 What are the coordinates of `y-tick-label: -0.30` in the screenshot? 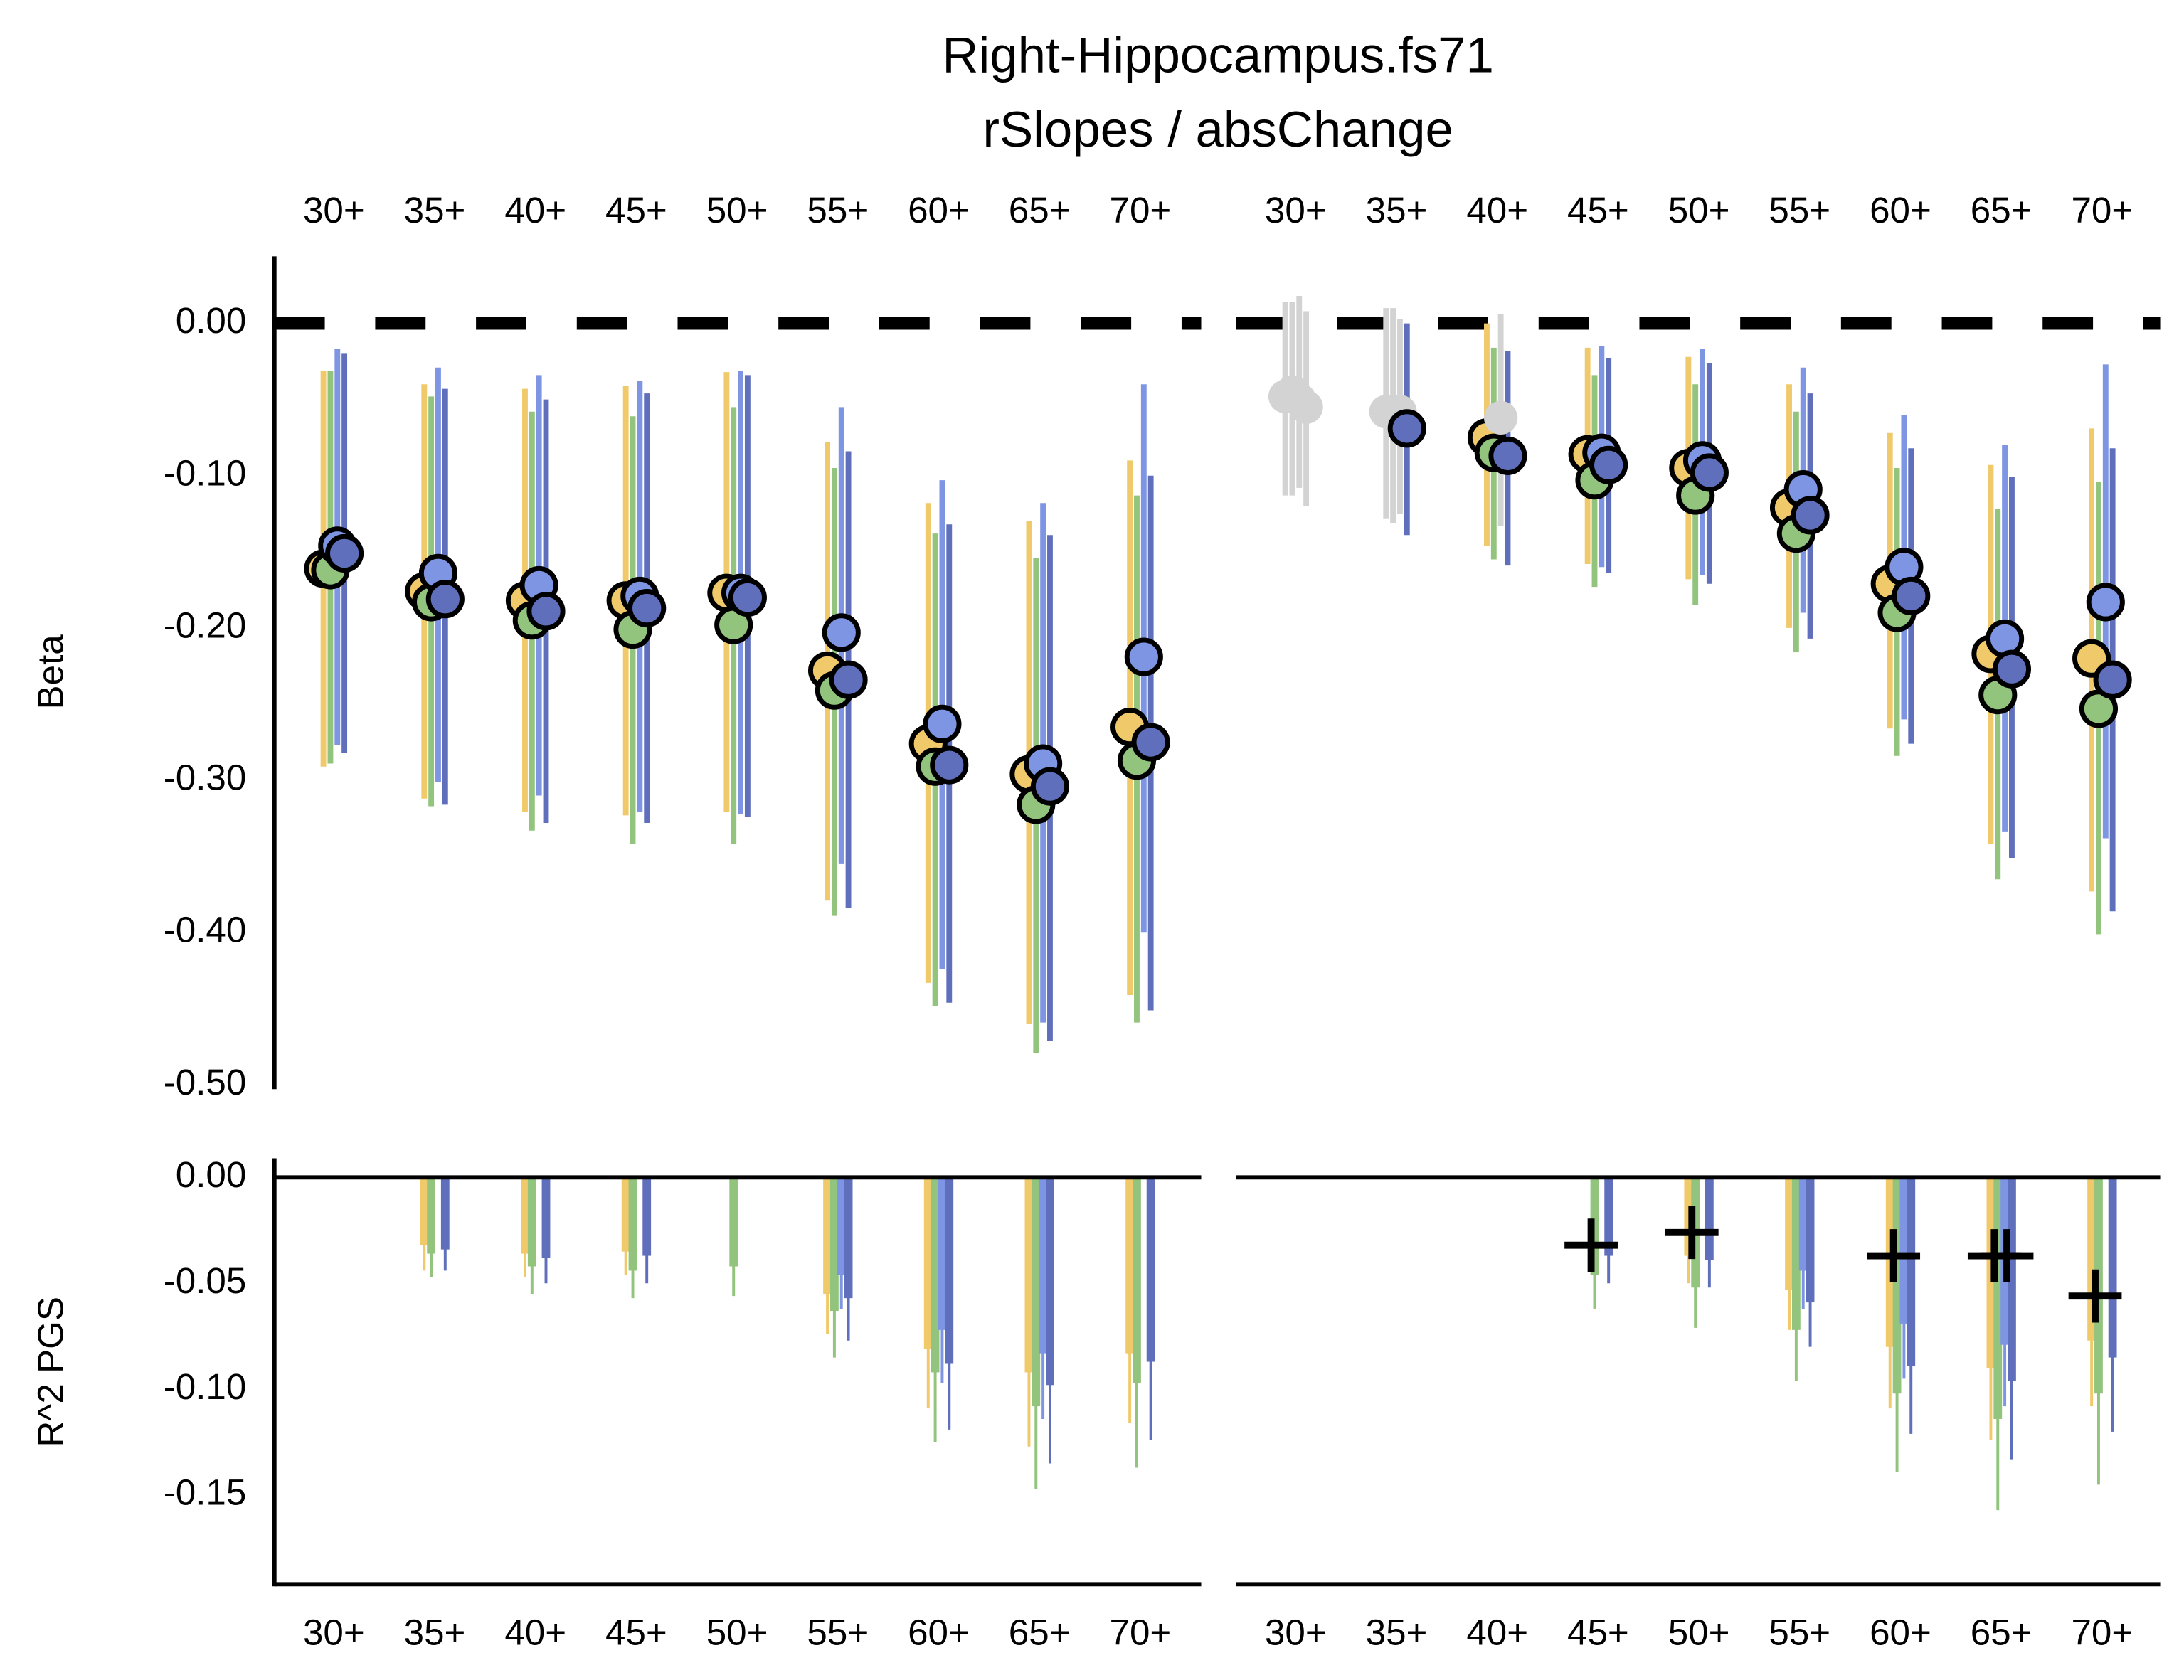 It's located at (205, 777).